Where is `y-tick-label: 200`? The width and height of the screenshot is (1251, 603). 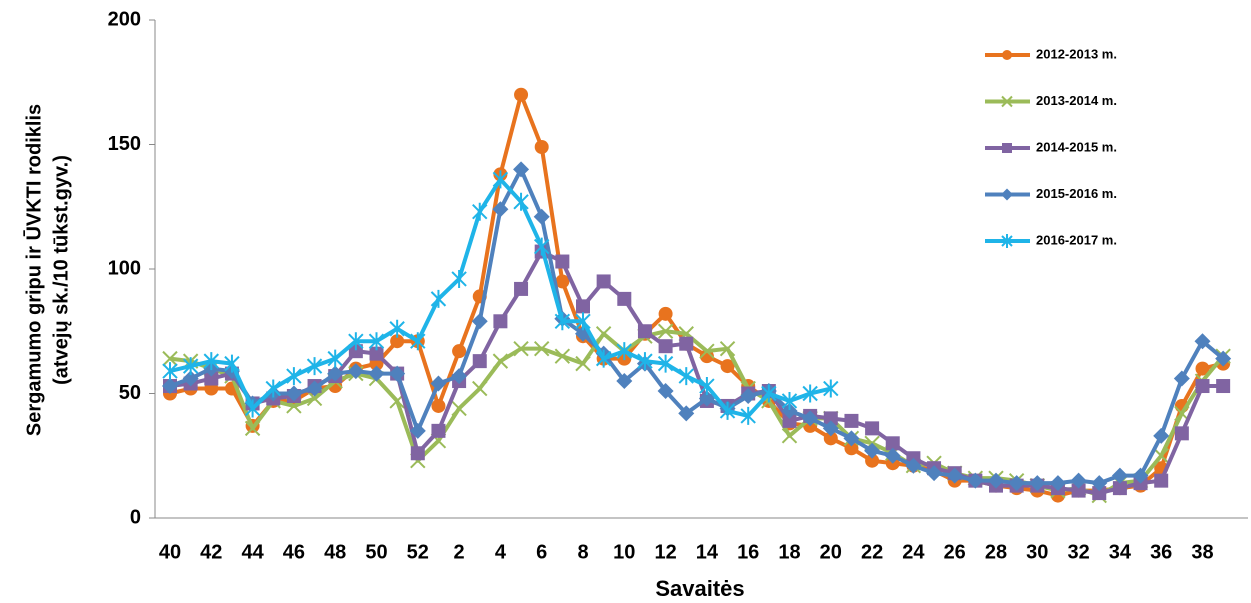 y-tick-label: 200 is located at coordinates (124, 19).